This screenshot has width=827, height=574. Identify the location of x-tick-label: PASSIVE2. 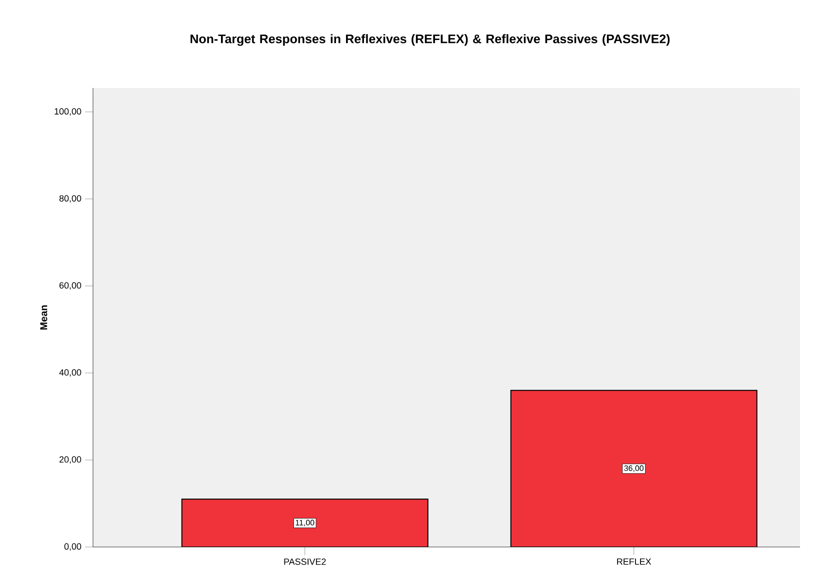
(305, 561).